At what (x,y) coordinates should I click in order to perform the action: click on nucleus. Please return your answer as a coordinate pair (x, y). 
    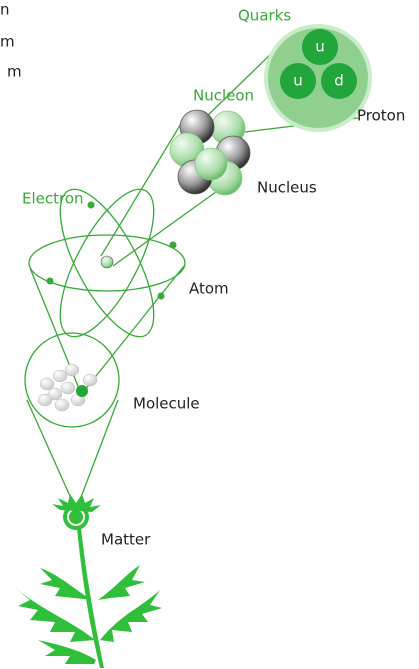
    Looking at the image, I should click on (210, 152).